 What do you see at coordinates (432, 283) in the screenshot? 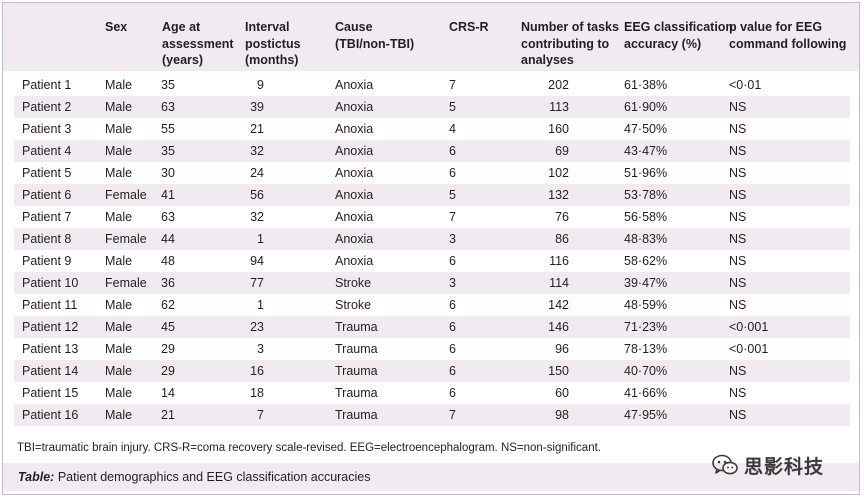
I see `table-row: Patient 10 Female 36 77 Stroke 3 114 39·47% NS` at bounding box center [432, 283].